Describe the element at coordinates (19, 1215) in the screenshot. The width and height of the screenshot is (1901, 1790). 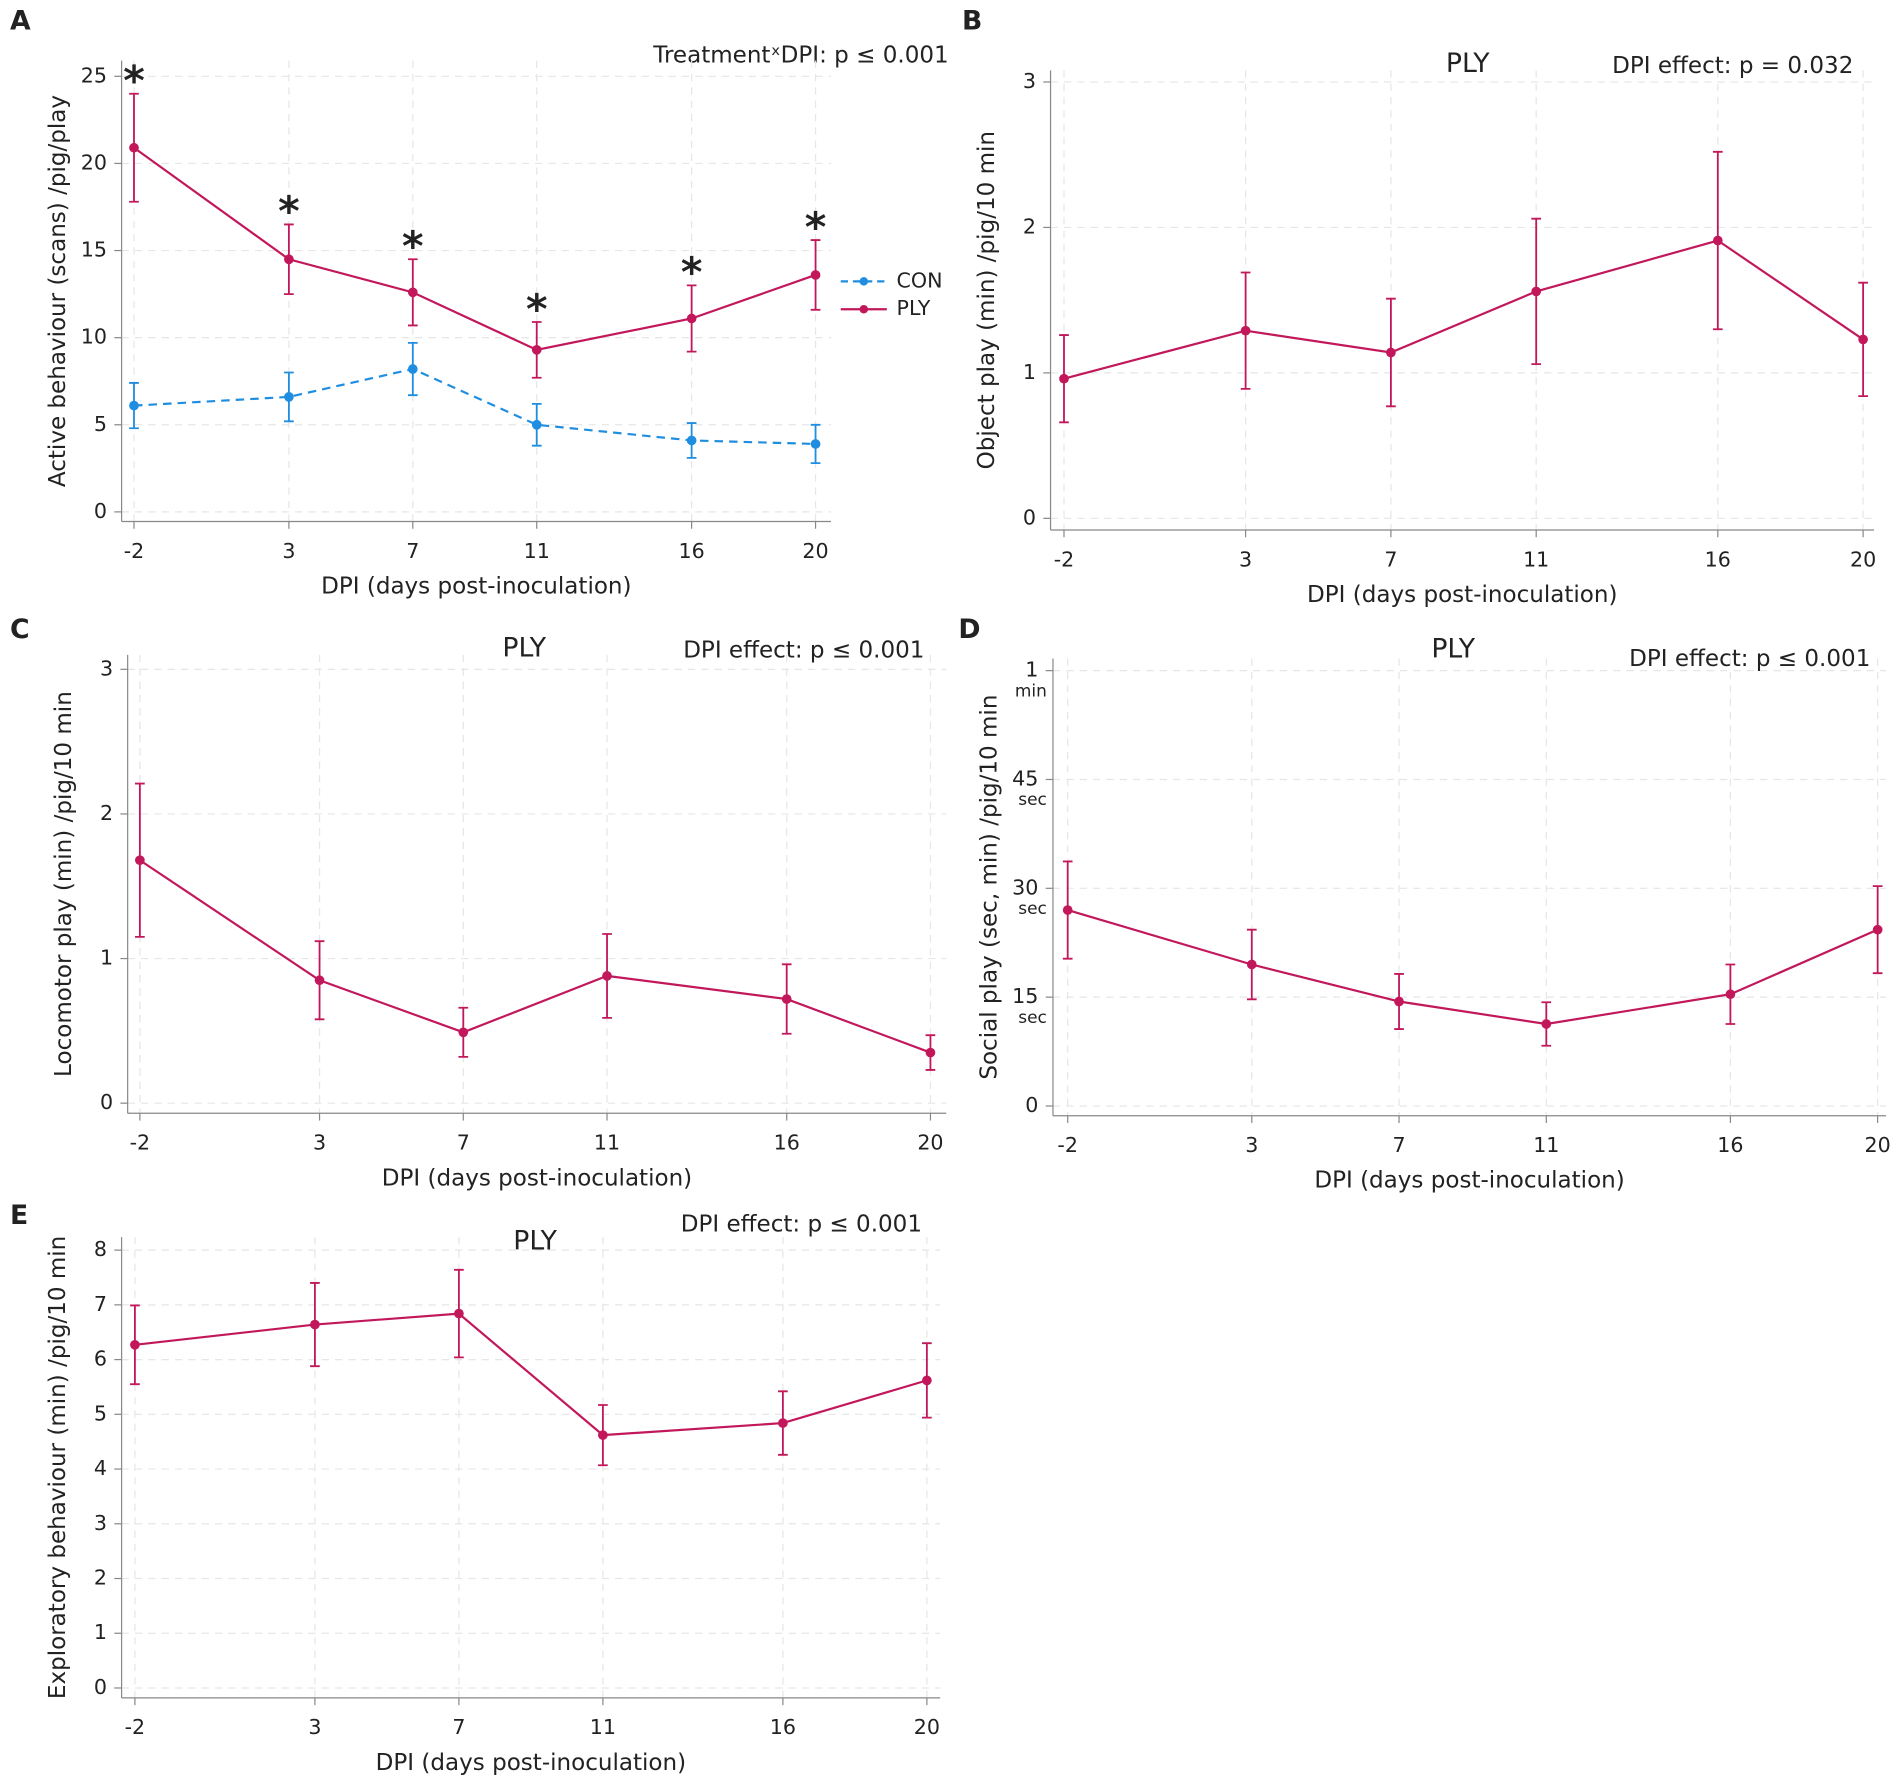
I see `panel-label: E` at that location.